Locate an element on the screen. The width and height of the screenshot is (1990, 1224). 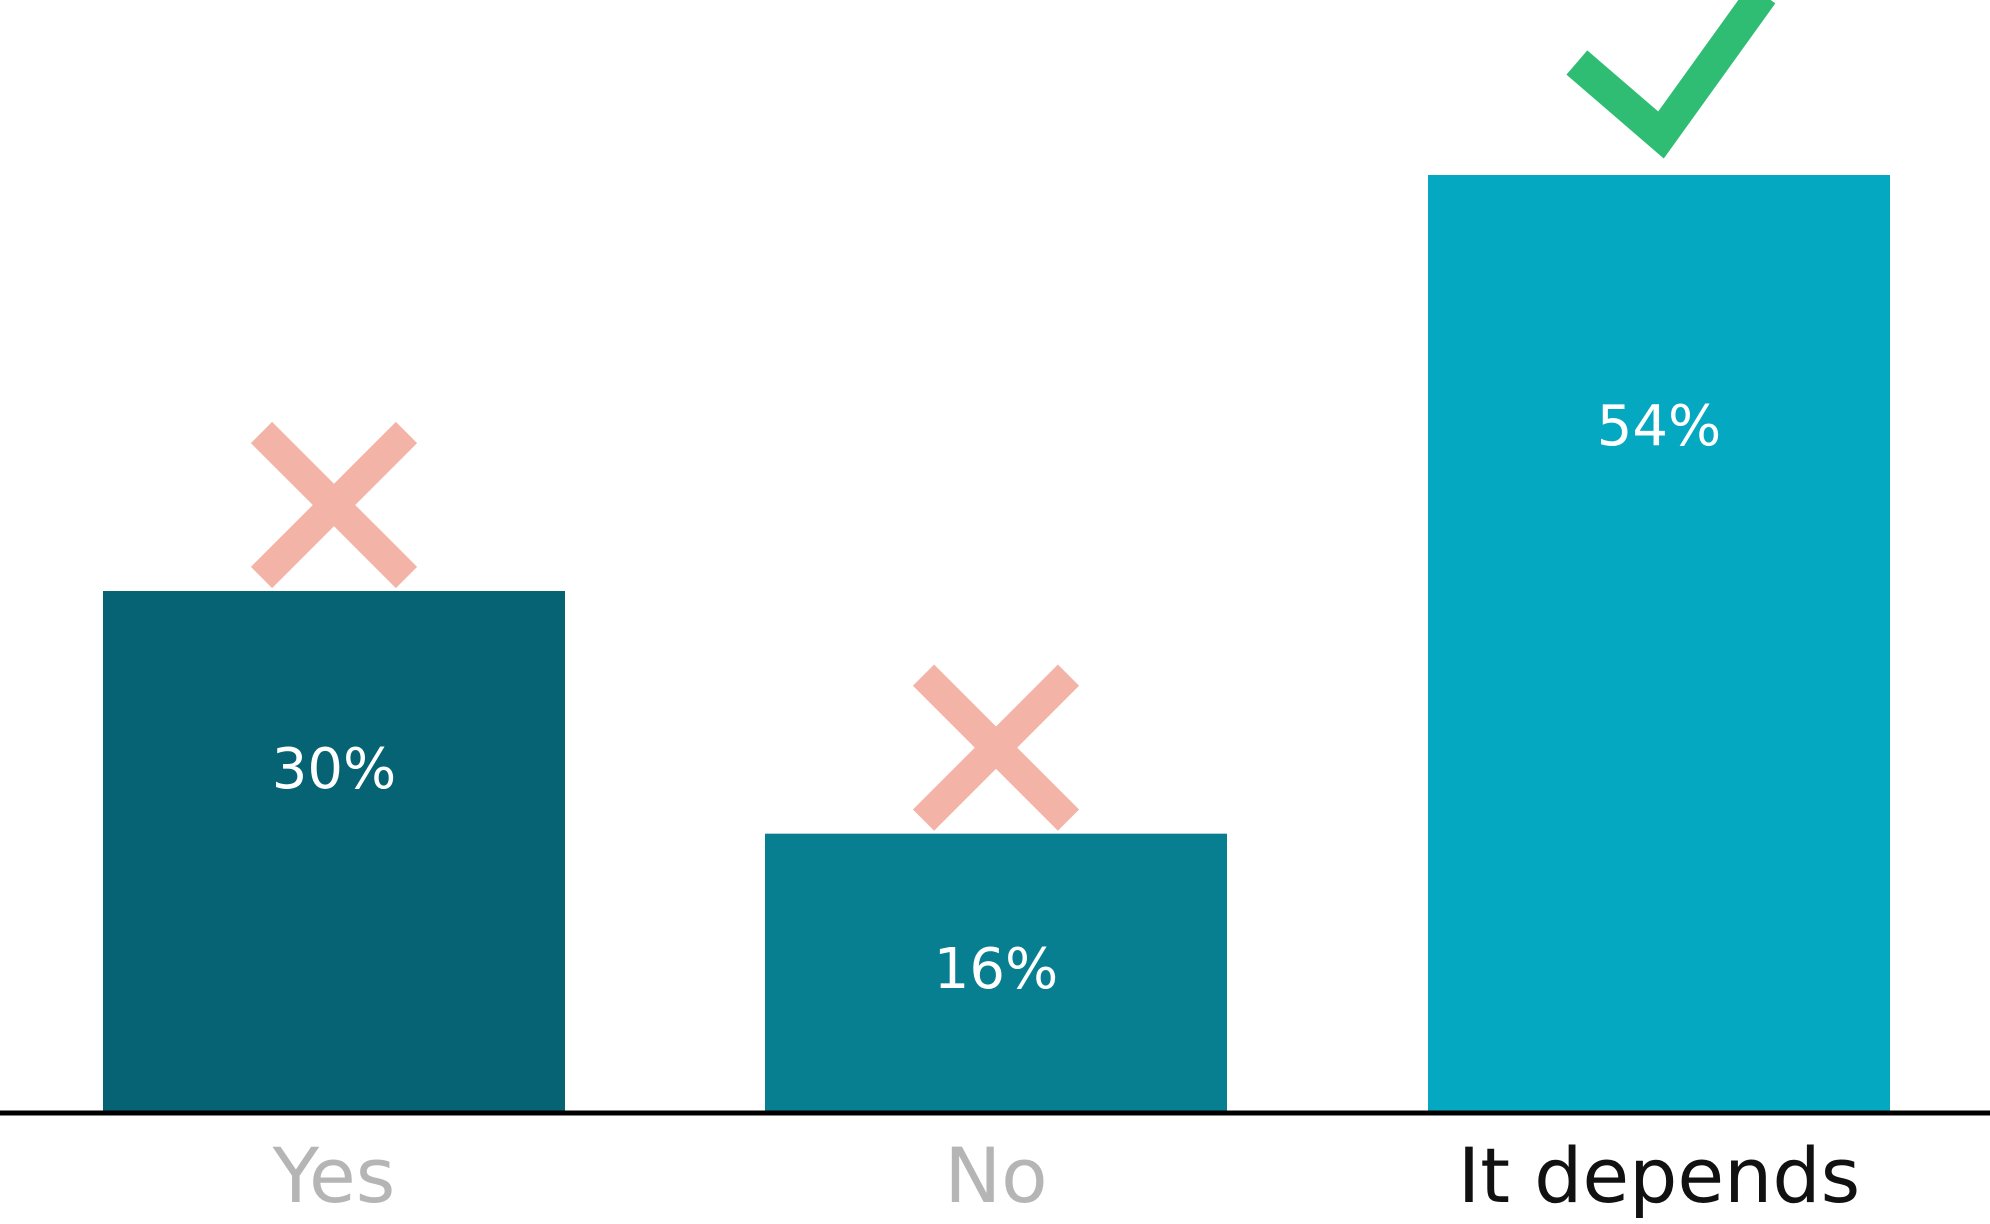
bar-value-label: 54% is located at coordinates (1659, 426).